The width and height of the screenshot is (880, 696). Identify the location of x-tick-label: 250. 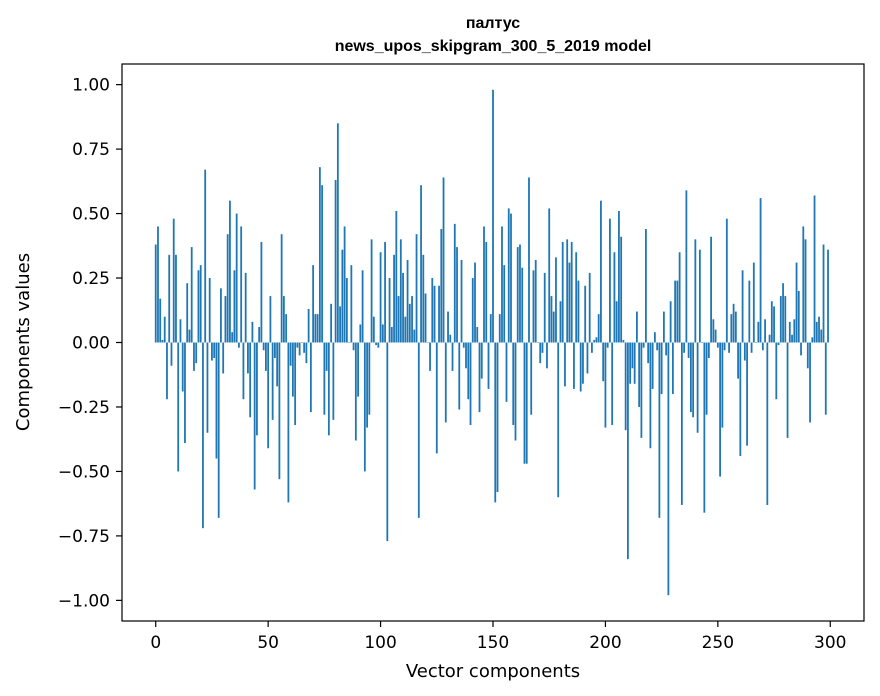
(718, 643).